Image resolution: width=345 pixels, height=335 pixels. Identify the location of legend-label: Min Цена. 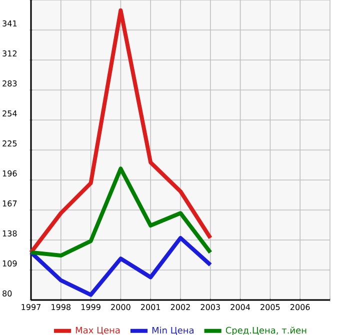
(173, 330).